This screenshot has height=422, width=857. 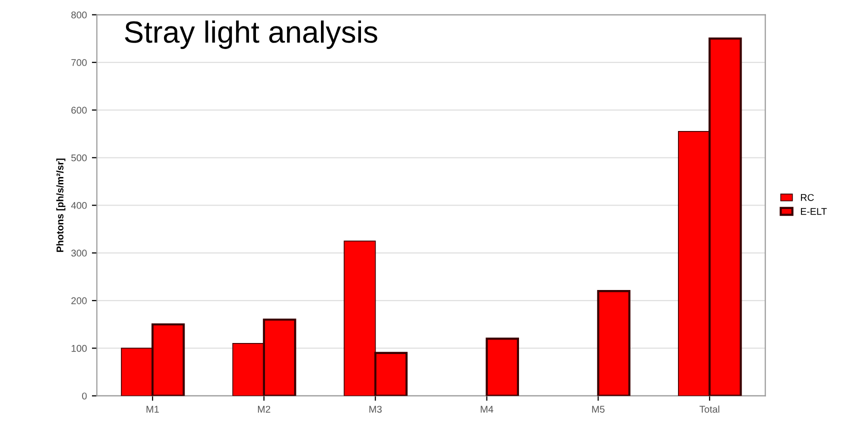 What do you see at coordinates (710, 409) in the screenshot?
I see `x-tick-label: Total` at bounding box center [710, 409].